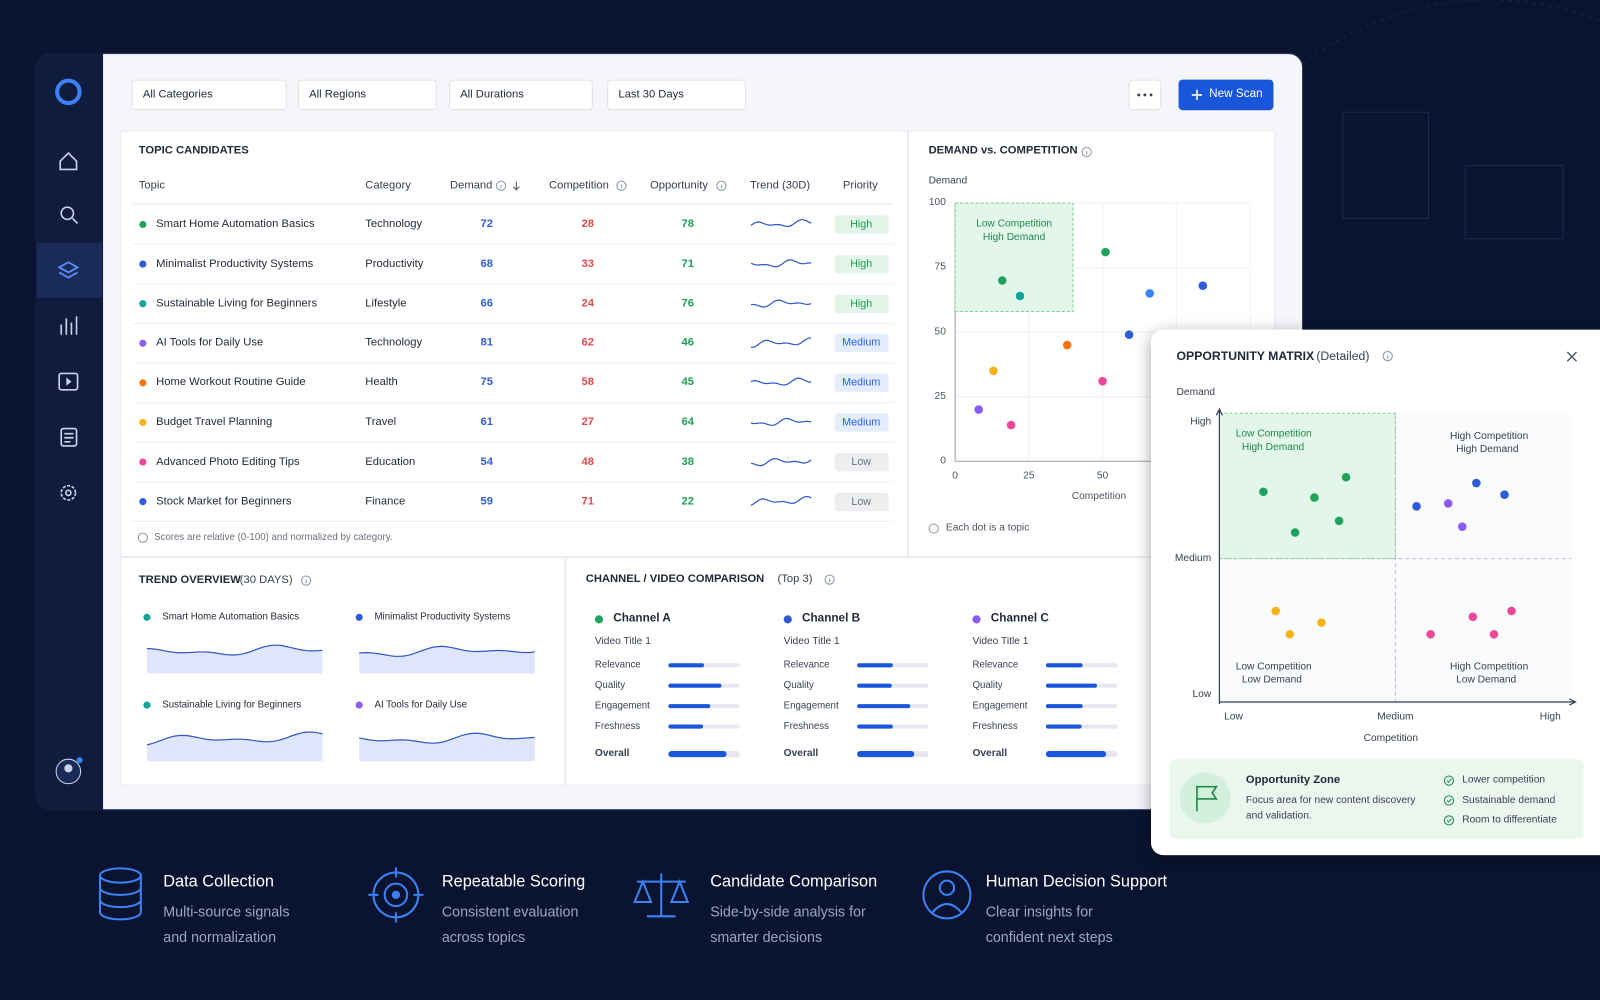  What do you see at coordinates (831, 618) in the screenshot?
I see `channel-name: Channel B` at bounding box center [831, 618].